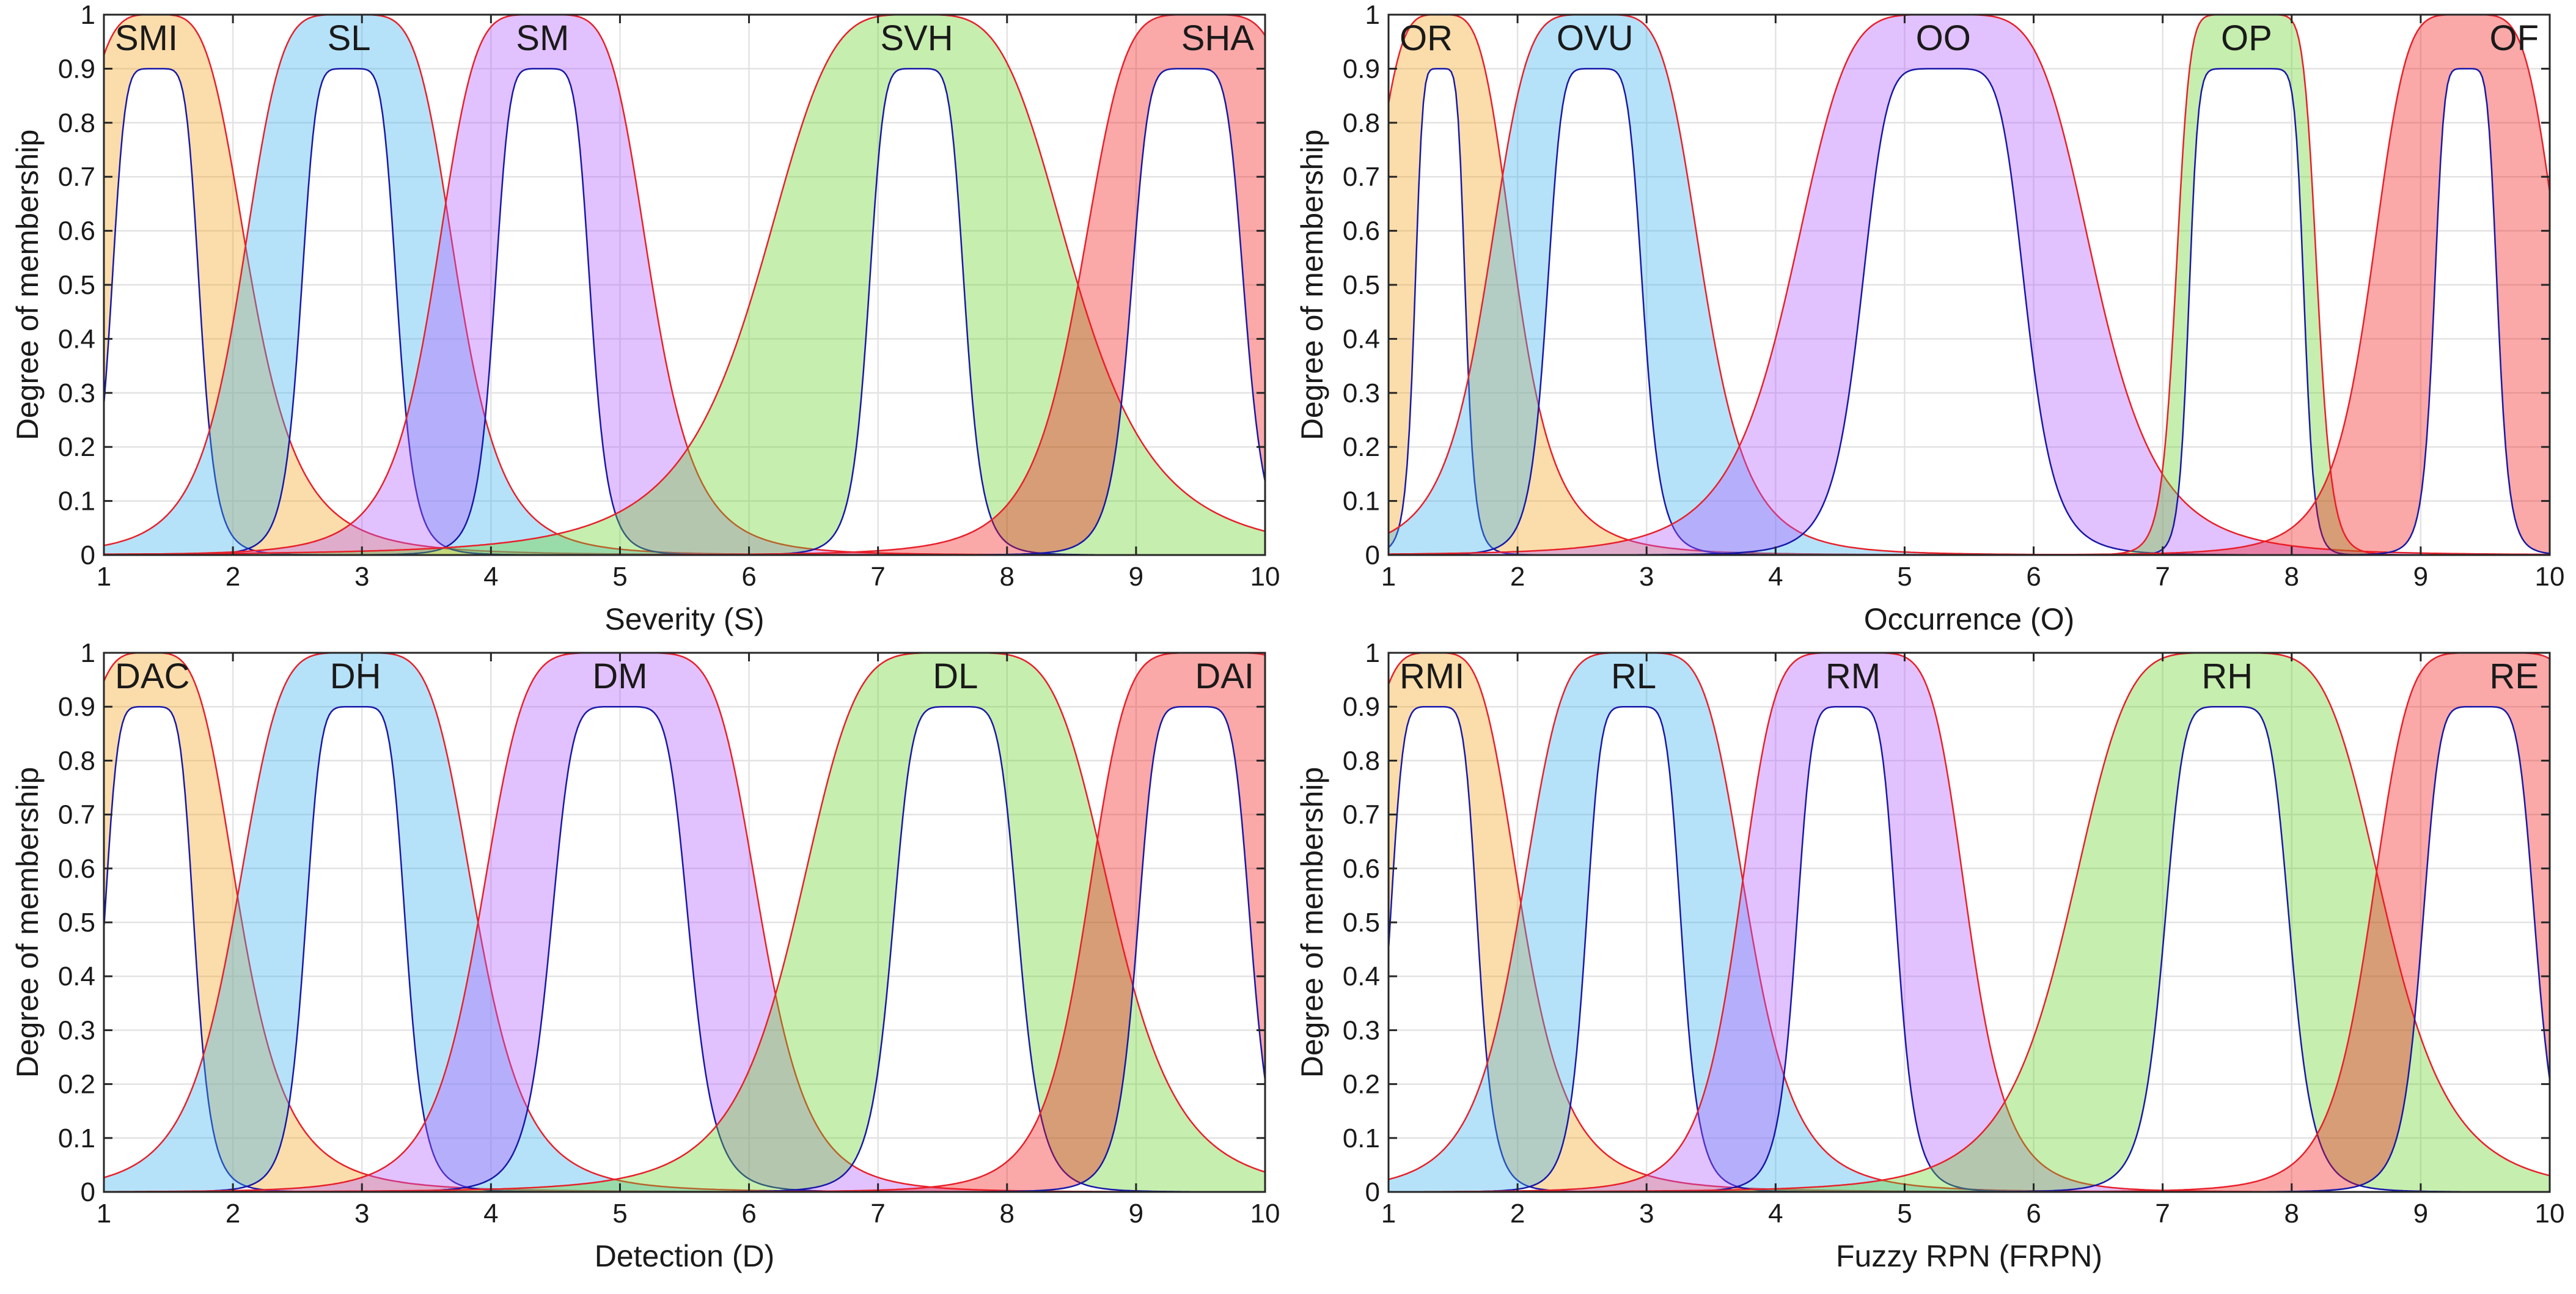 This screenshot has height=1294, width=2576. What do you see at coordinates (619, 676) in the screenshot?
I see `set-label-dm: DM` at bounding box center [619, 676].